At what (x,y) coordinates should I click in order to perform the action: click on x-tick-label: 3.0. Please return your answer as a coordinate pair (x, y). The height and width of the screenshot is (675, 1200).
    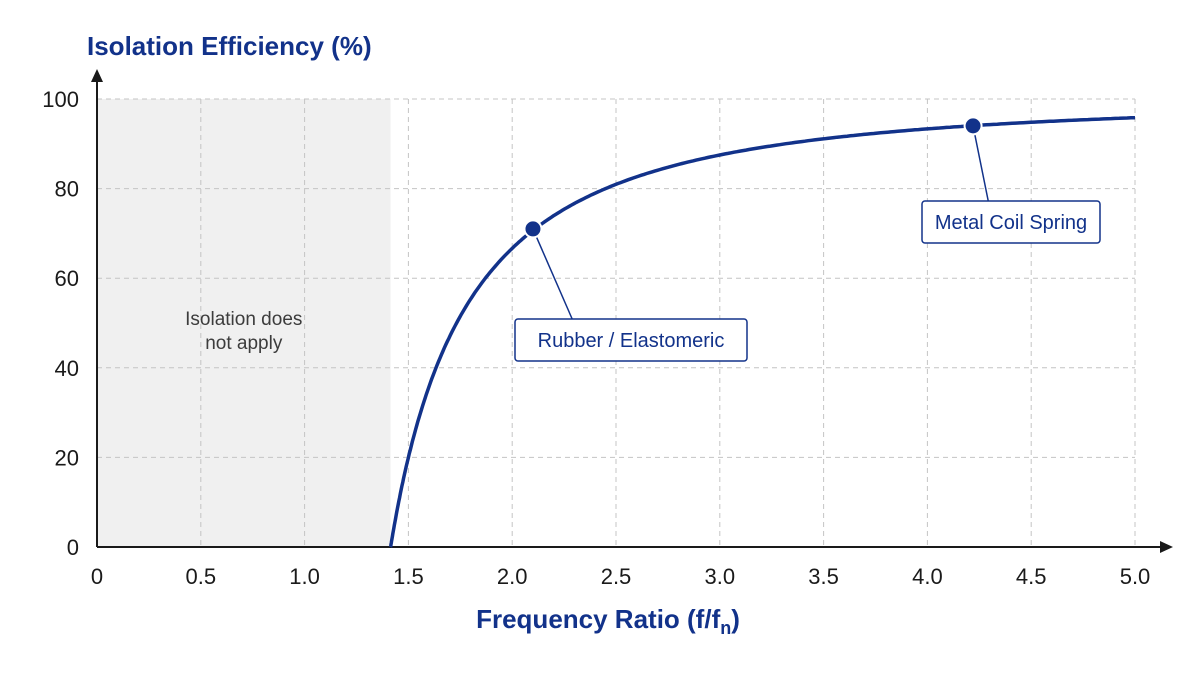
    Looking at the image, I should click on (720, 576).